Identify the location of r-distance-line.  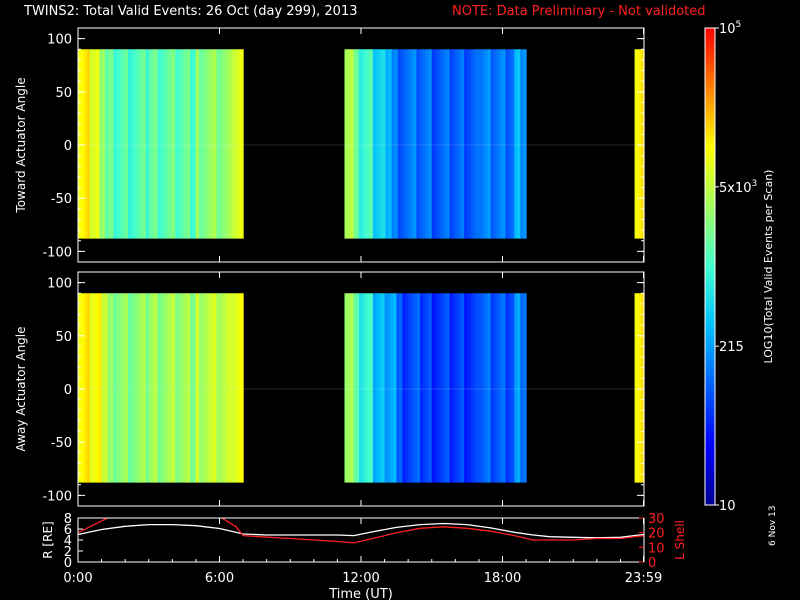
(361, 530).